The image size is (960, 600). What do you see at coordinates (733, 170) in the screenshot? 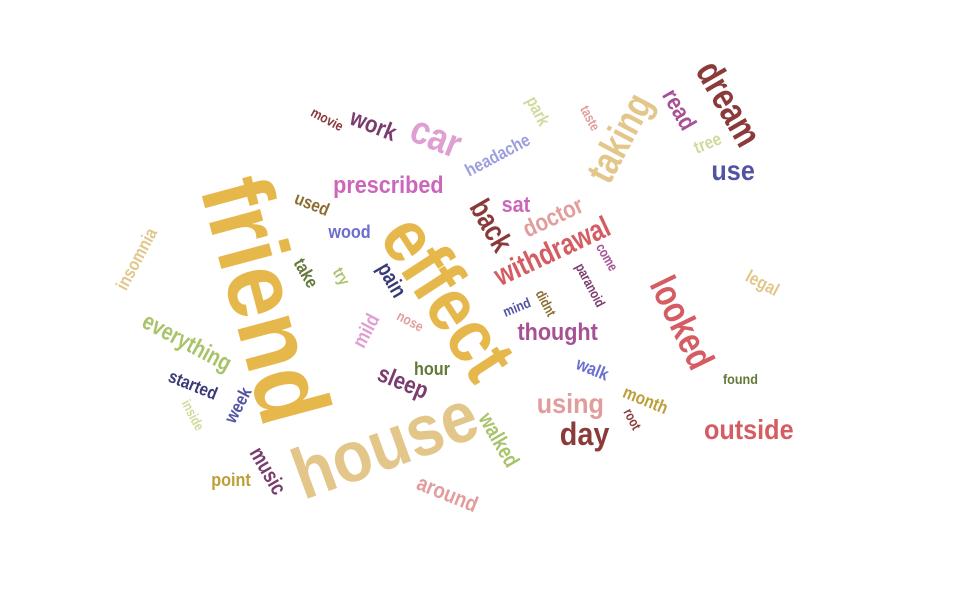
I see `word-use: use` at bounding box center [733, 170].